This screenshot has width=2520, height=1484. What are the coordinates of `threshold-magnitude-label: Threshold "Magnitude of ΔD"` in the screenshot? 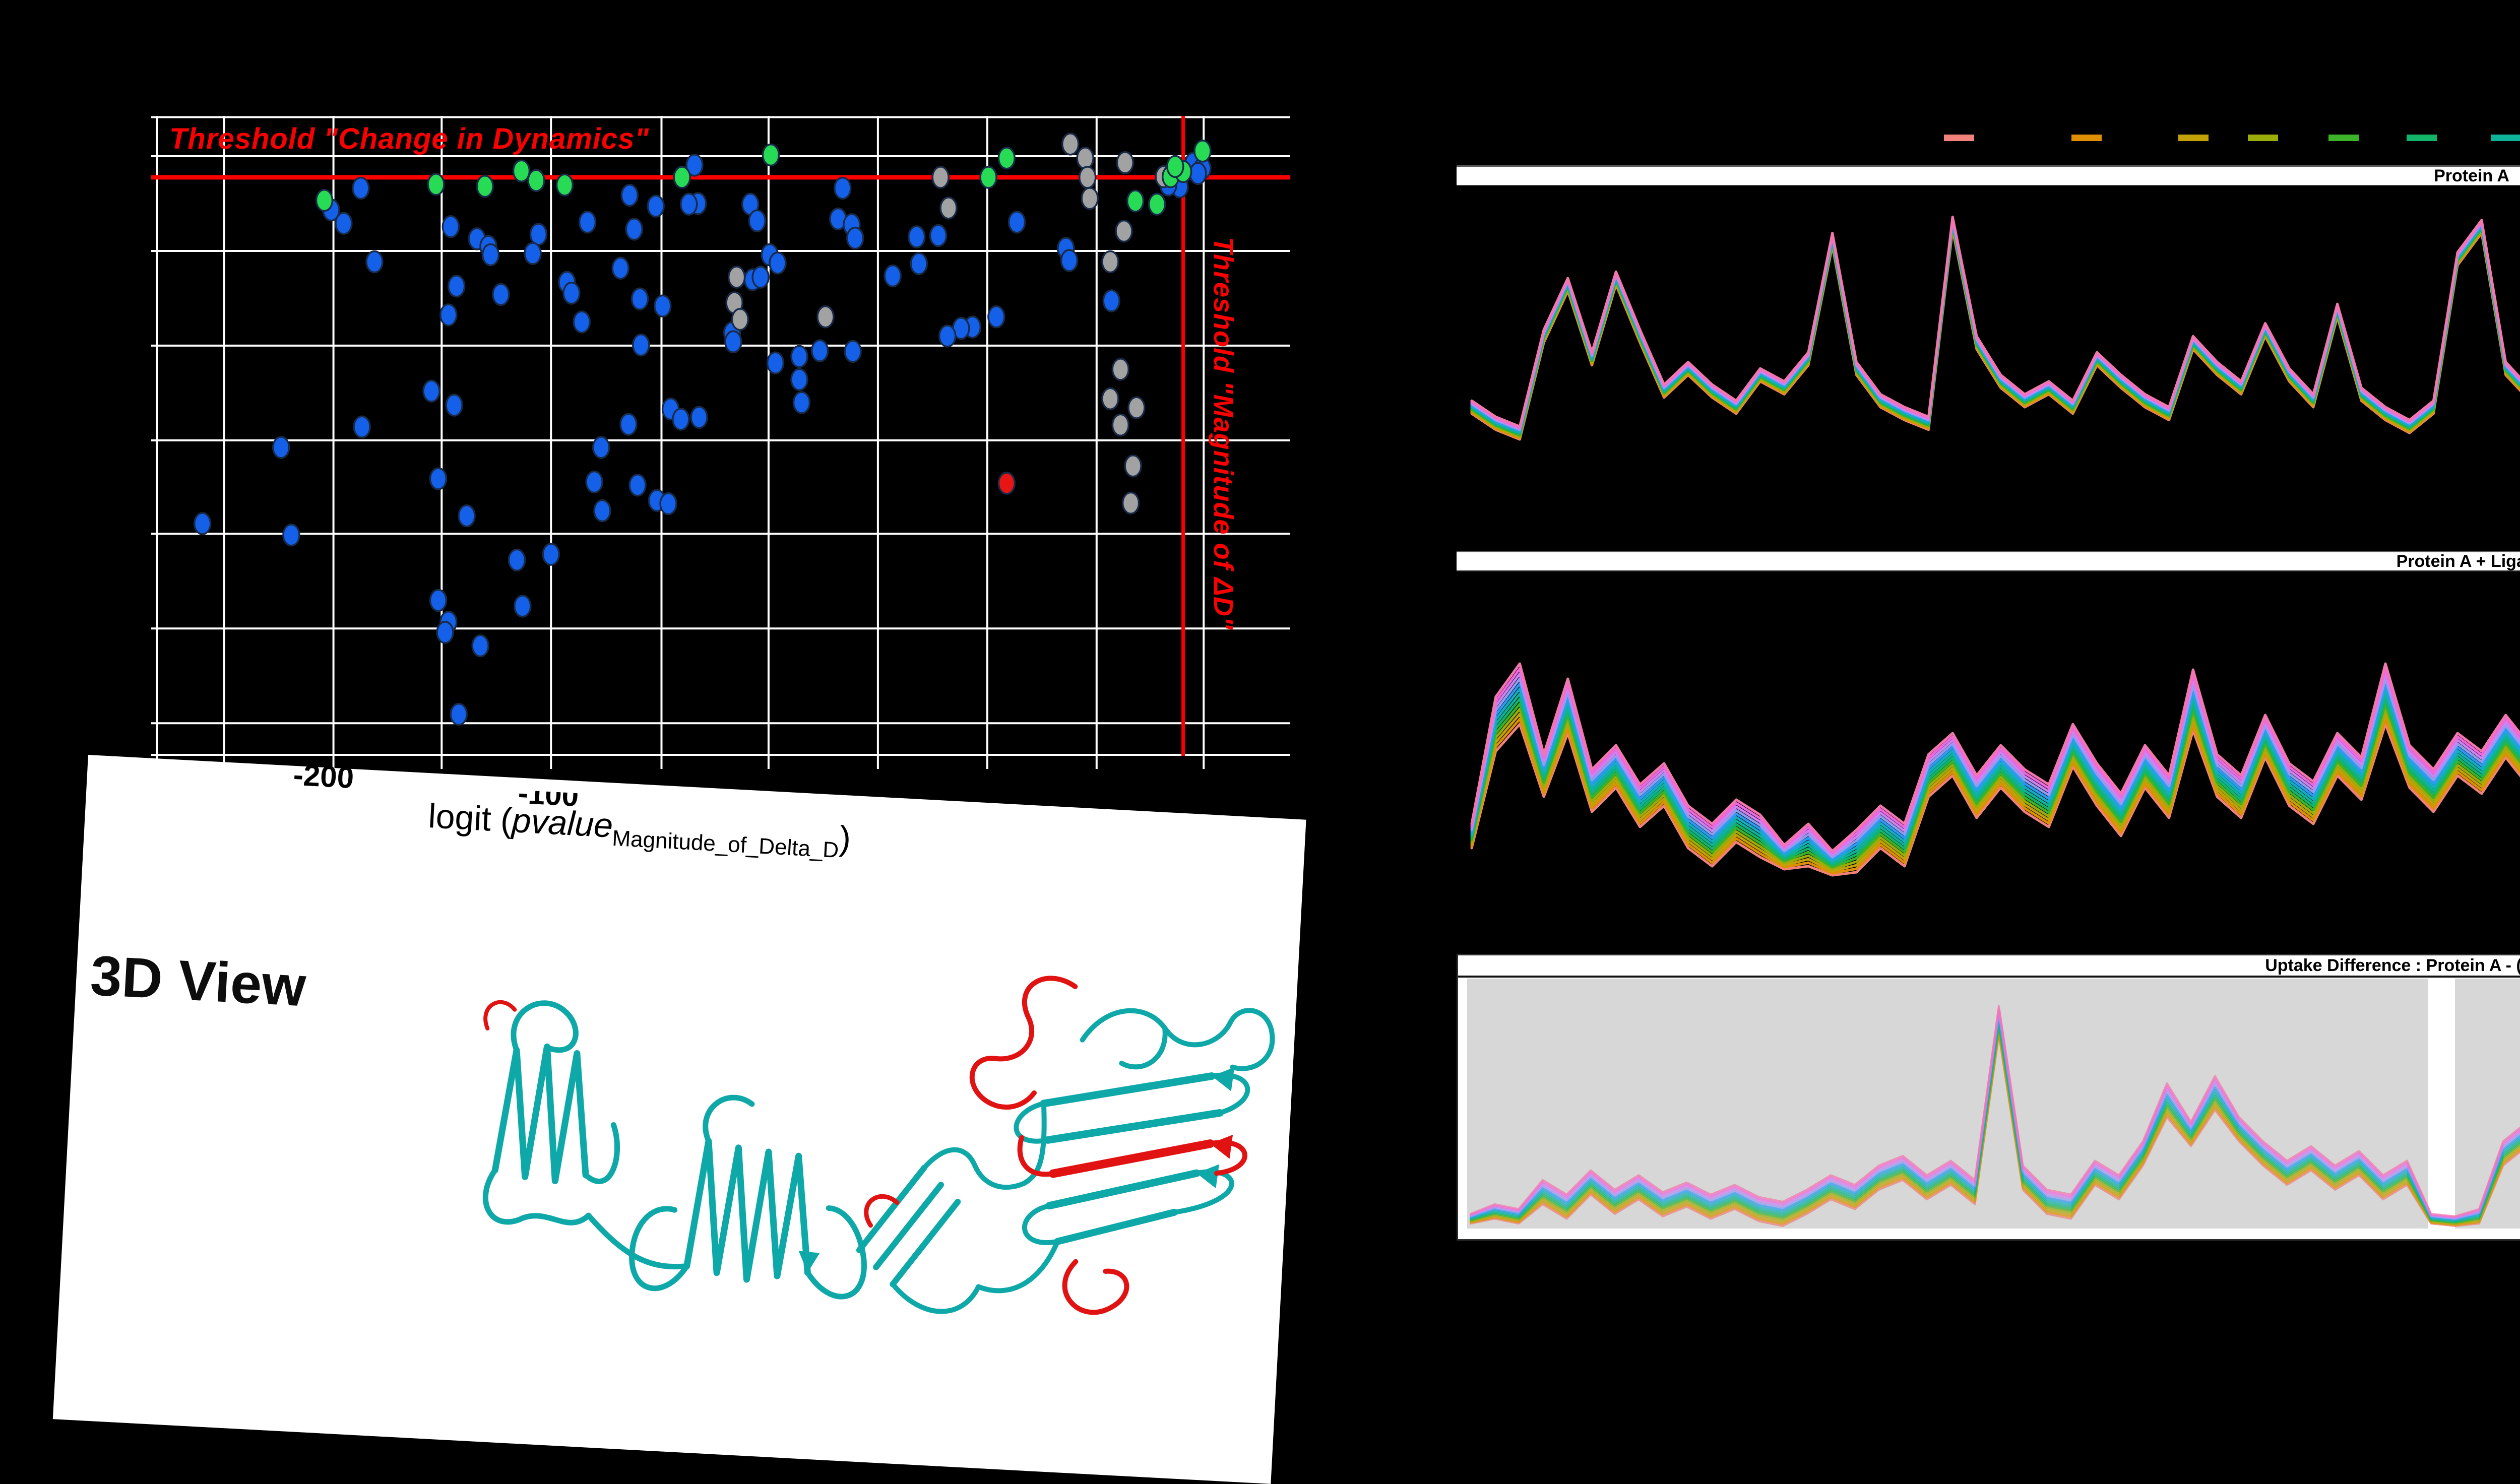 It's located at (1223, 433).